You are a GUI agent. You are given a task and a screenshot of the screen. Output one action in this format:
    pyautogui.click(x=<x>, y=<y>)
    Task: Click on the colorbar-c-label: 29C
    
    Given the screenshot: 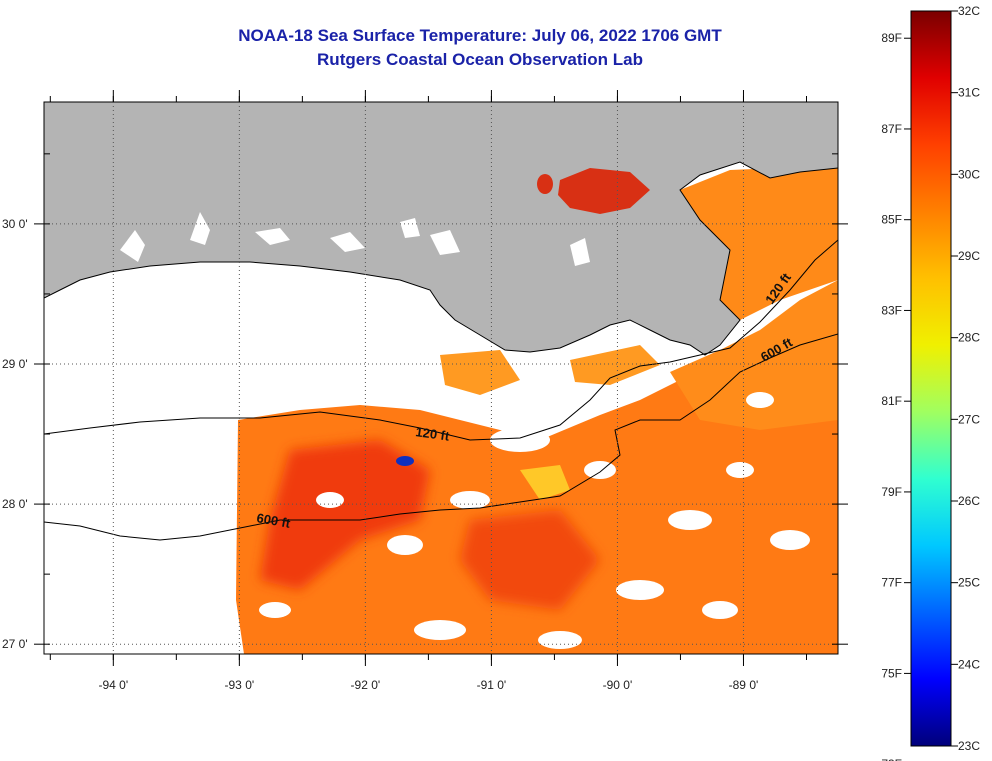 What is the action you would take?
    pyautogui.click(x=969, y=256)
    